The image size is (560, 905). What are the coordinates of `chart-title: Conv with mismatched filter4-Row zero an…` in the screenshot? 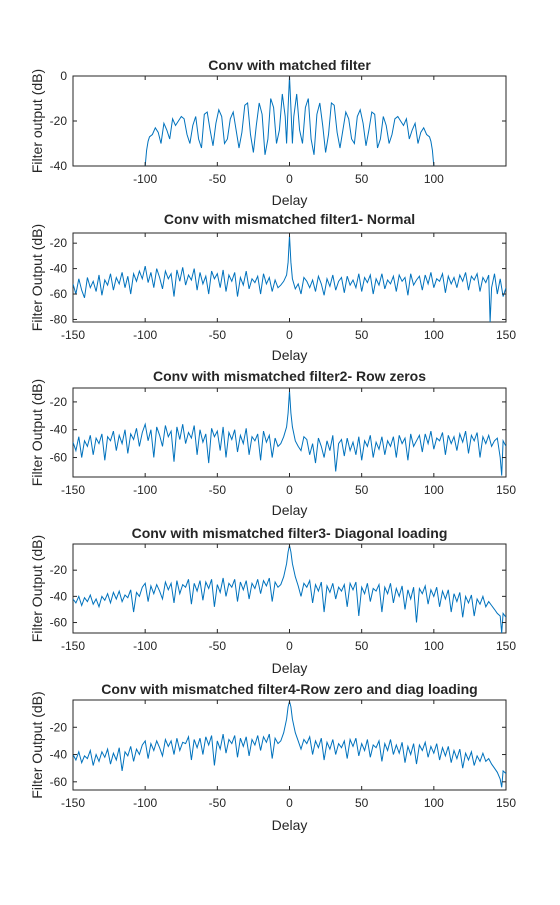 It's located at (289, 689).